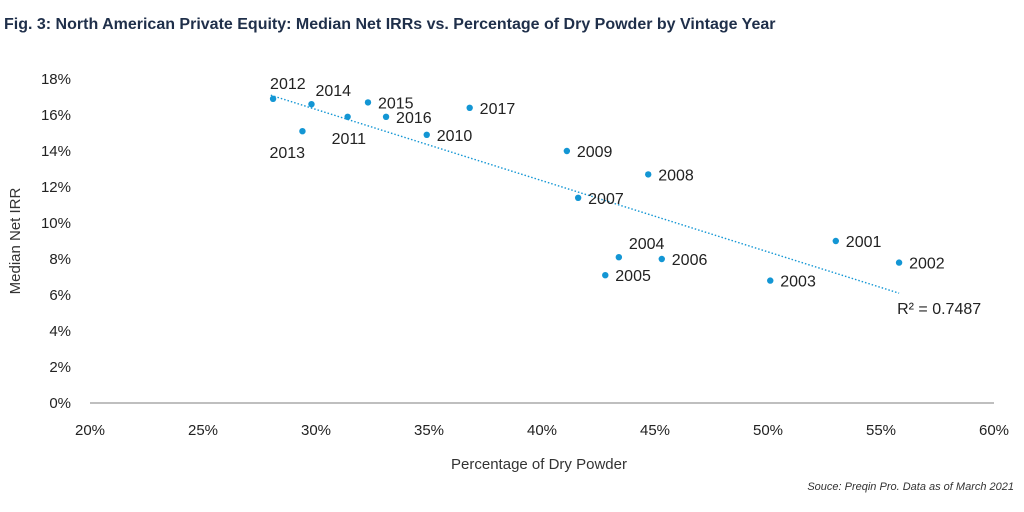  Describe the element at coordinates (56, 241) in the screenshot. I see `y-axis-ticks: 0% 2% 4% 6% 8% 10% 12% 14% 16% 18%` at that location.